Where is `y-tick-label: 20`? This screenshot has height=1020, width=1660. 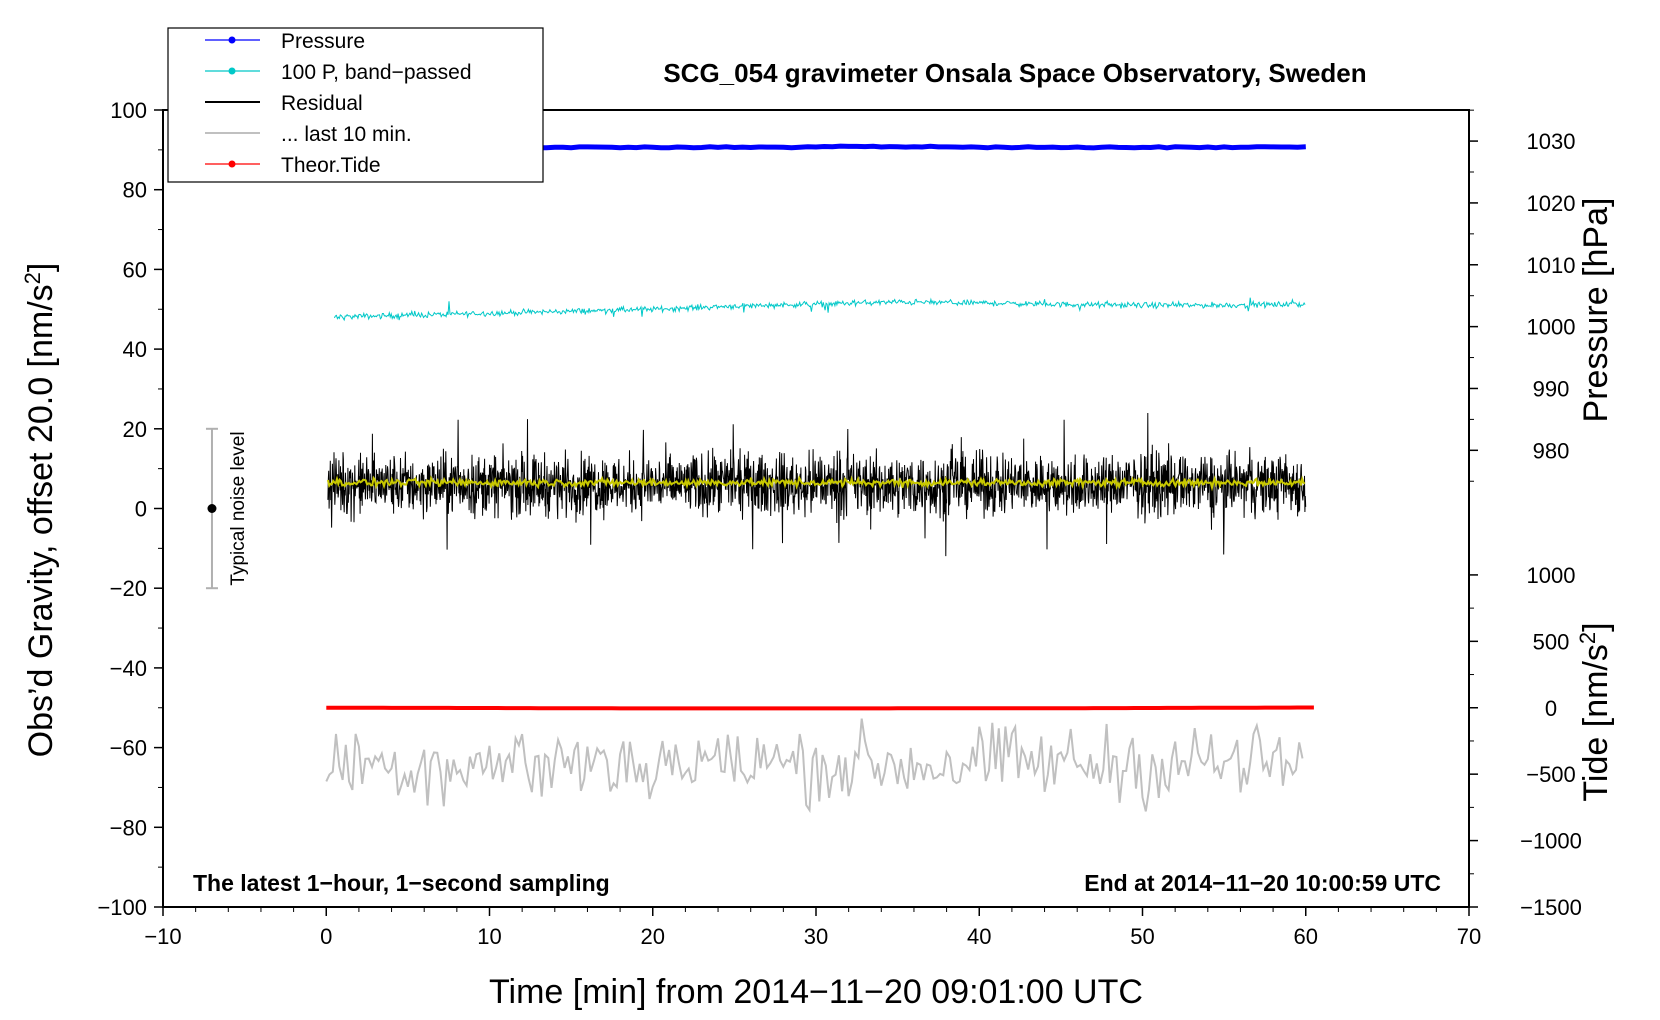
y-tick-label: 20 is located at coordinates (135, 429).